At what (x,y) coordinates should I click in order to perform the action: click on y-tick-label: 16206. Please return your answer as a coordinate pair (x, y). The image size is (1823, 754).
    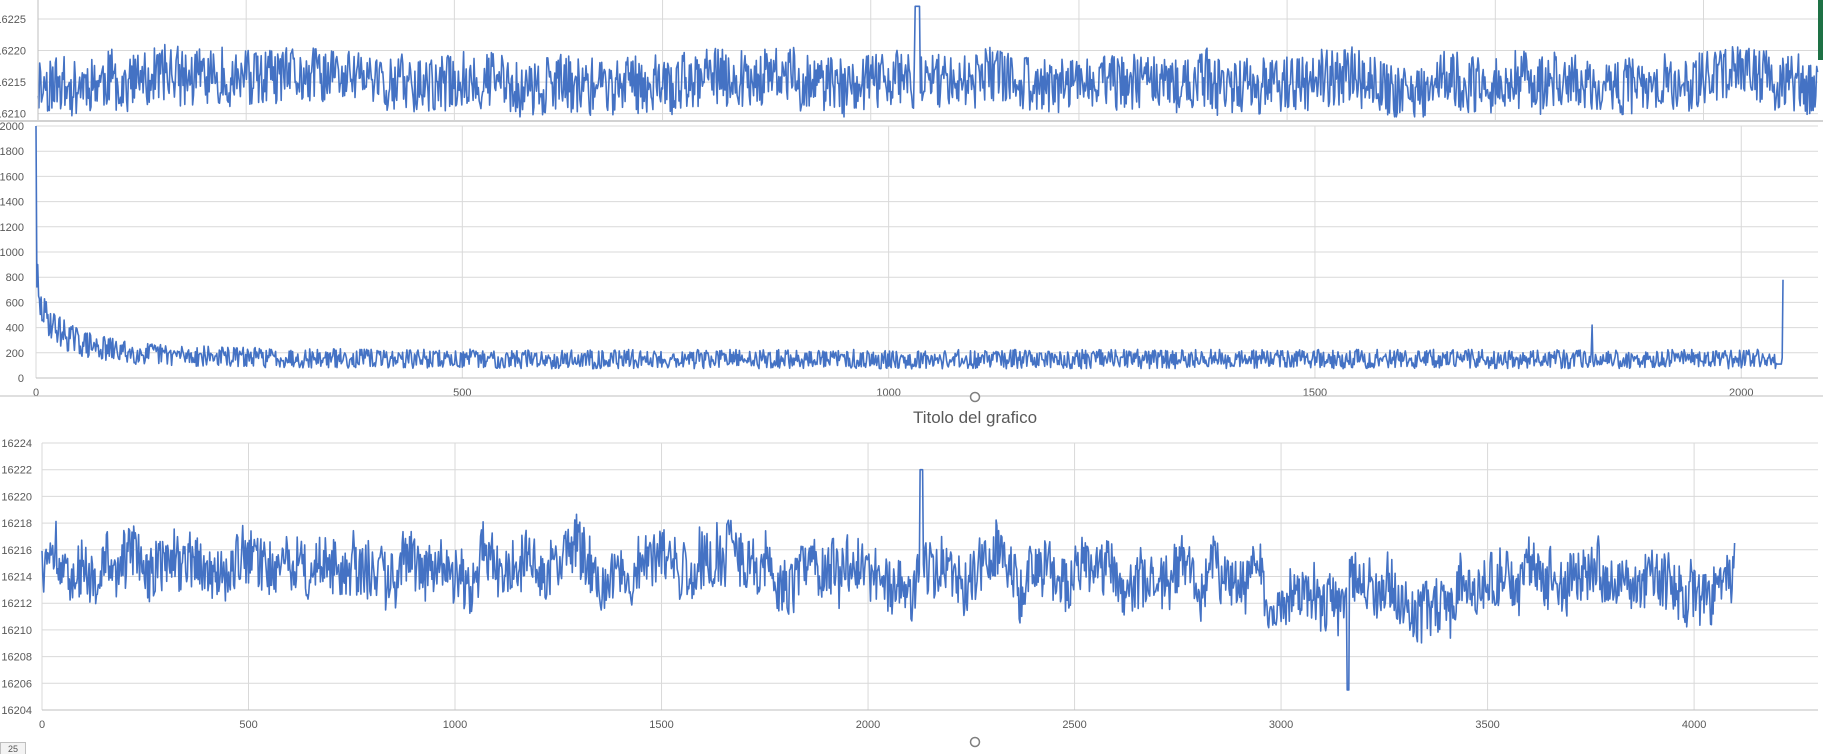
    Looking at the image, I should click on (16, 684).